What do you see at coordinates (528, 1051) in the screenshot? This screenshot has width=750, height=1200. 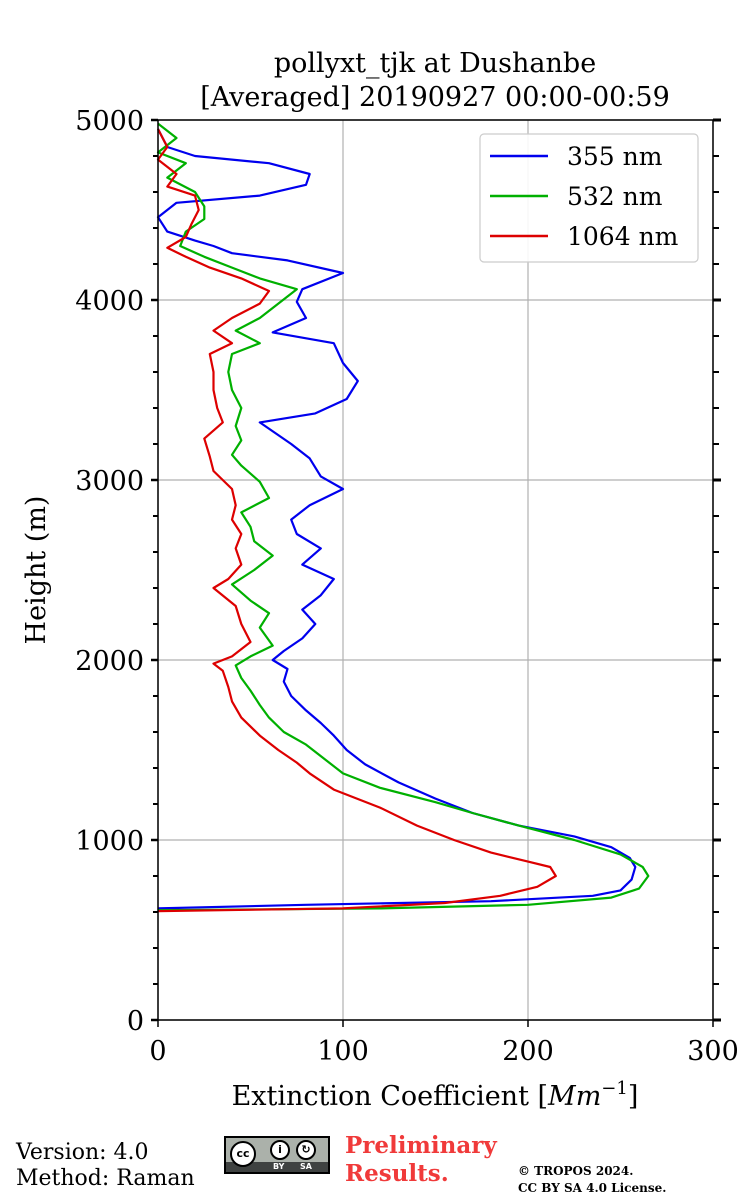 I see `x-tick-label: 200` at bounding box center [528, 1051].